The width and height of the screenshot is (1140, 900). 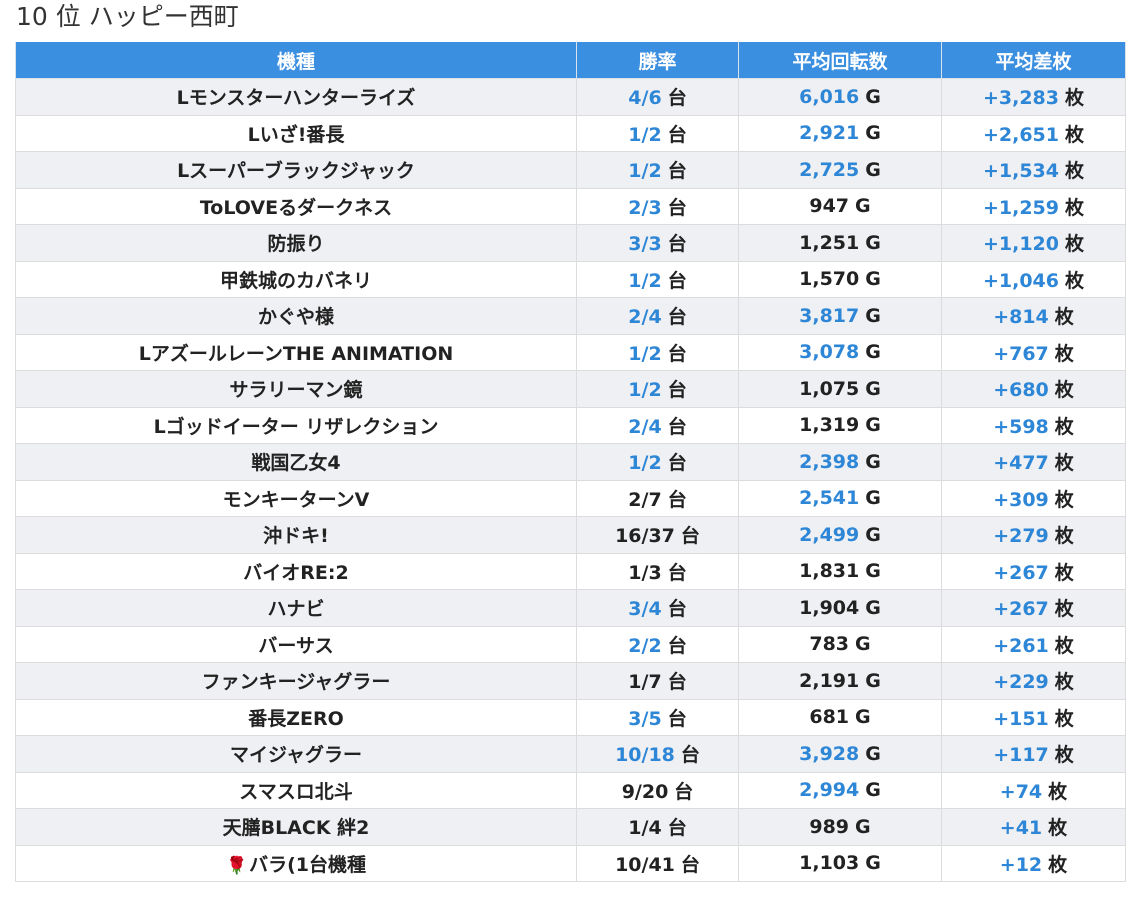 I want to click on machine-name: 沖ドキ!, so click(x=296, y=536).